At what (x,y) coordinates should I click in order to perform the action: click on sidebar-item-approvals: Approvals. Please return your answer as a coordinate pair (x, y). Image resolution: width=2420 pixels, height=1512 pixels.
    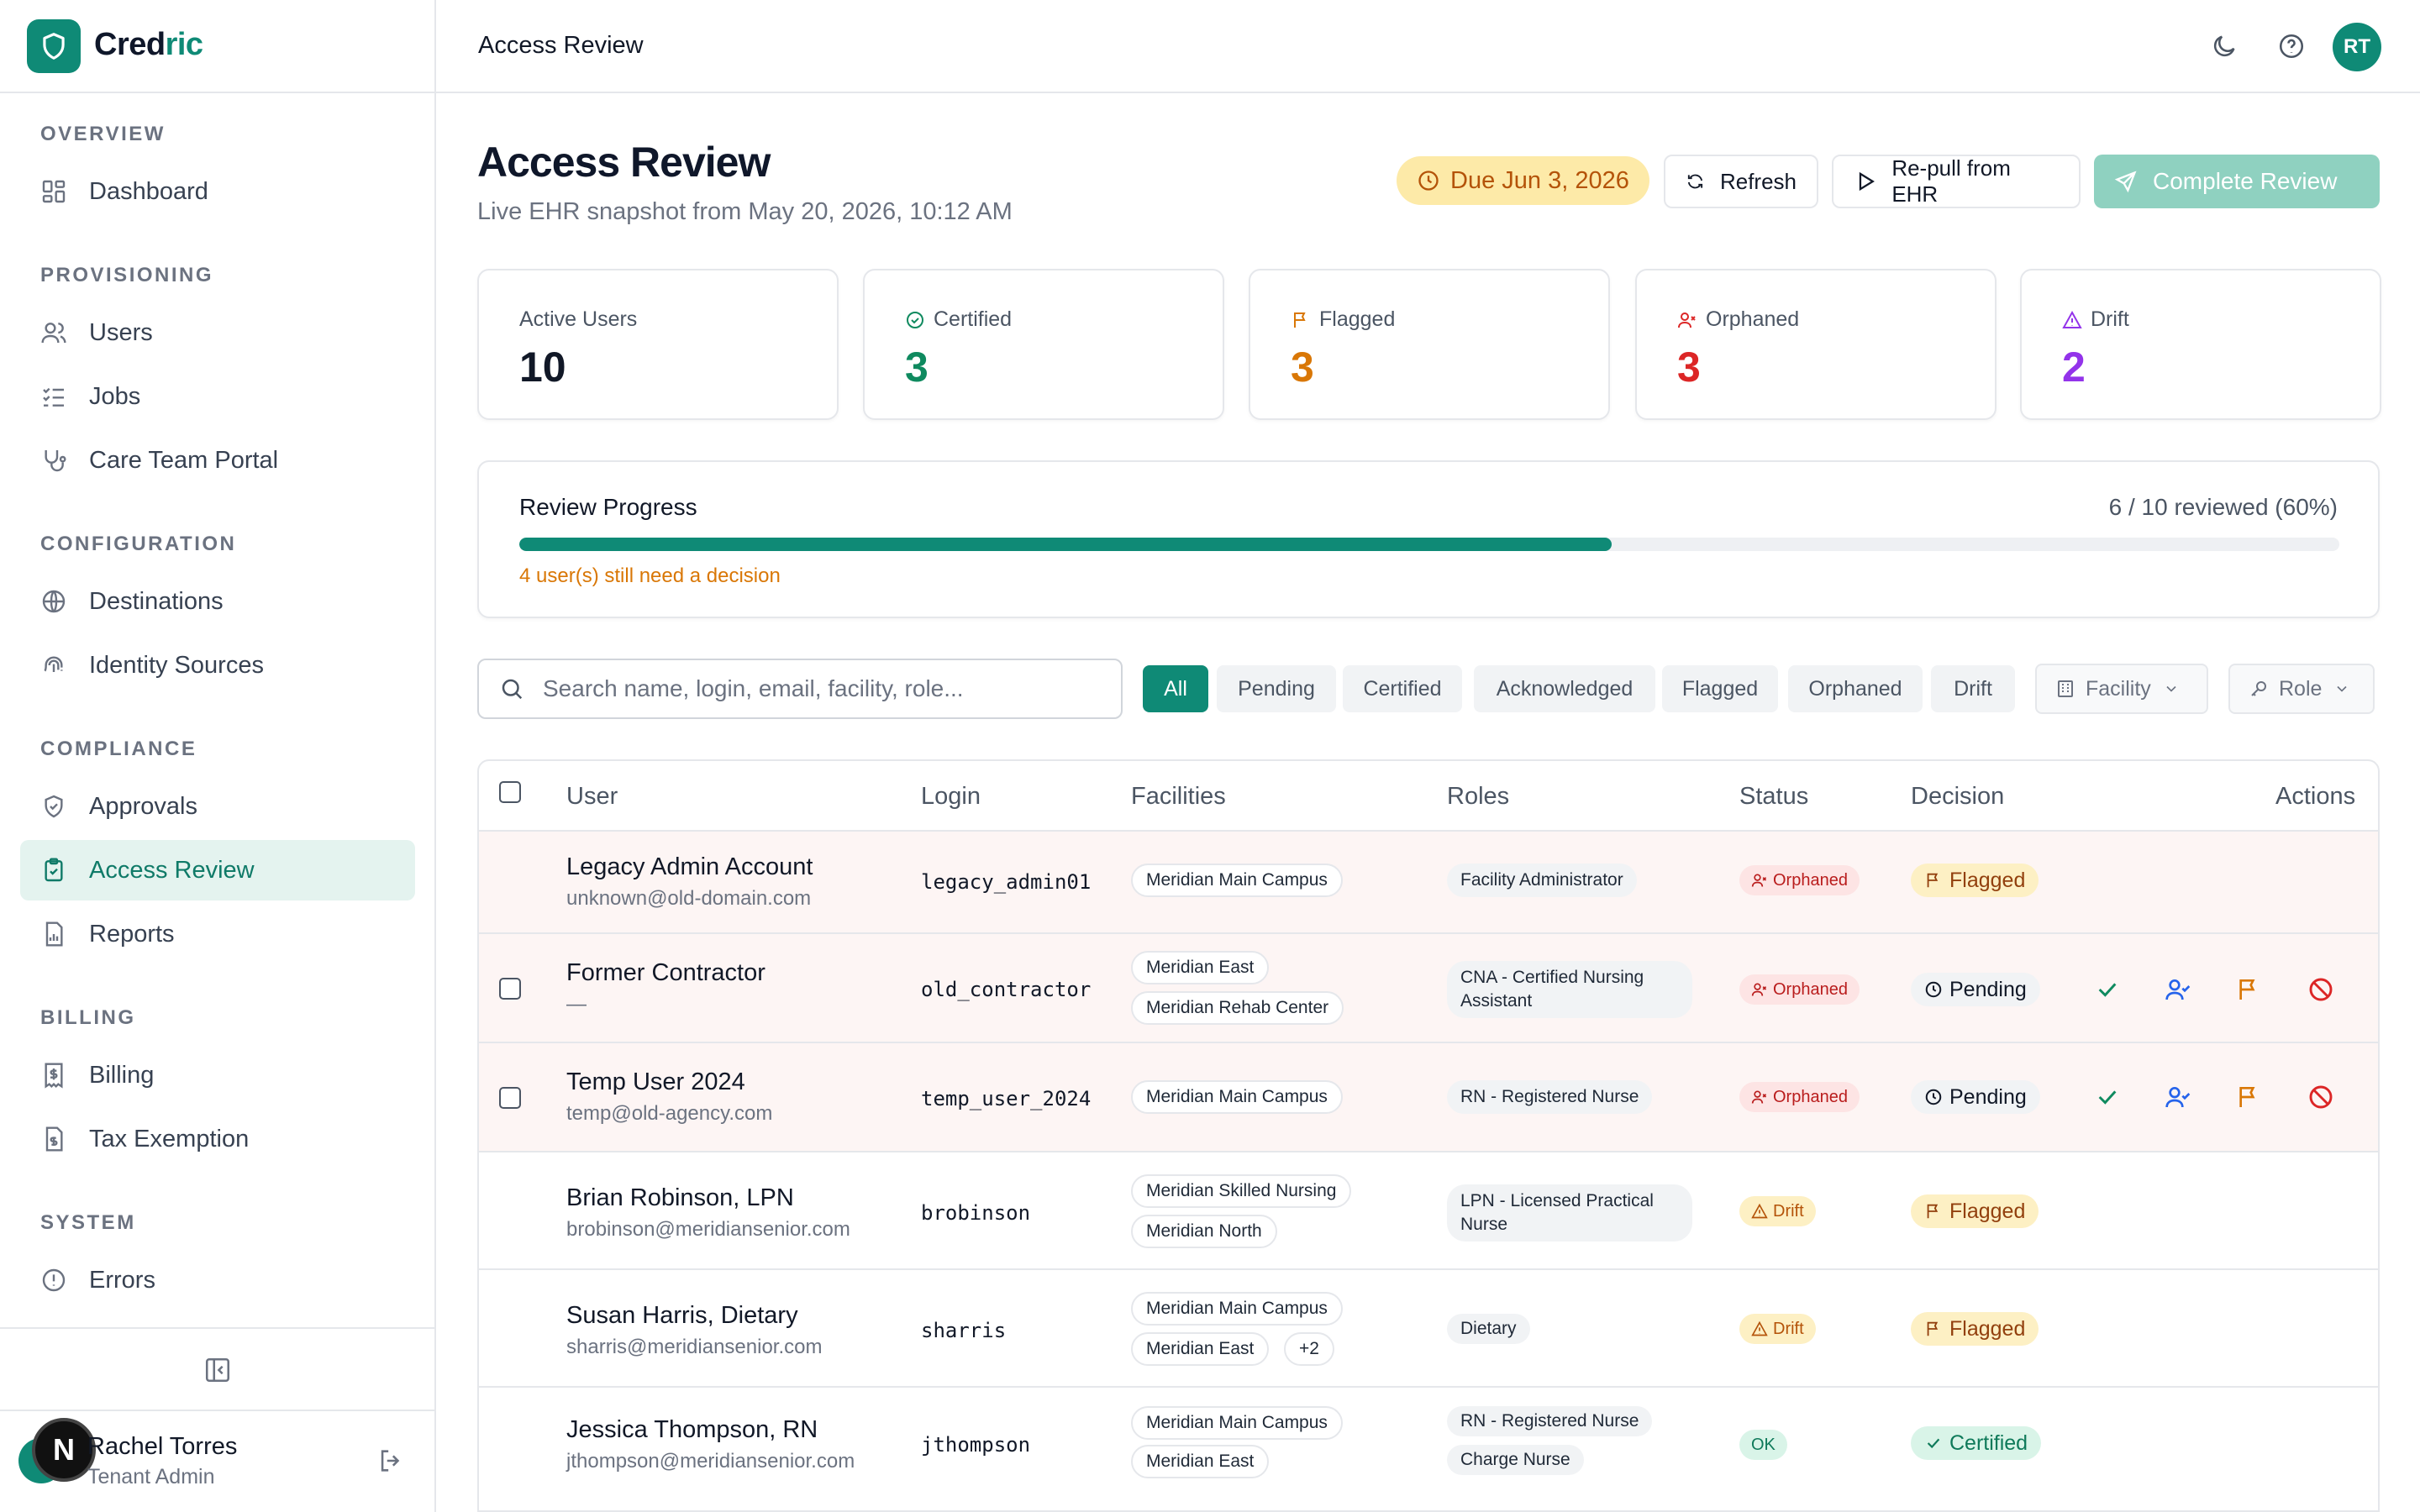
    Looking at the image, I should click on (218, 806).